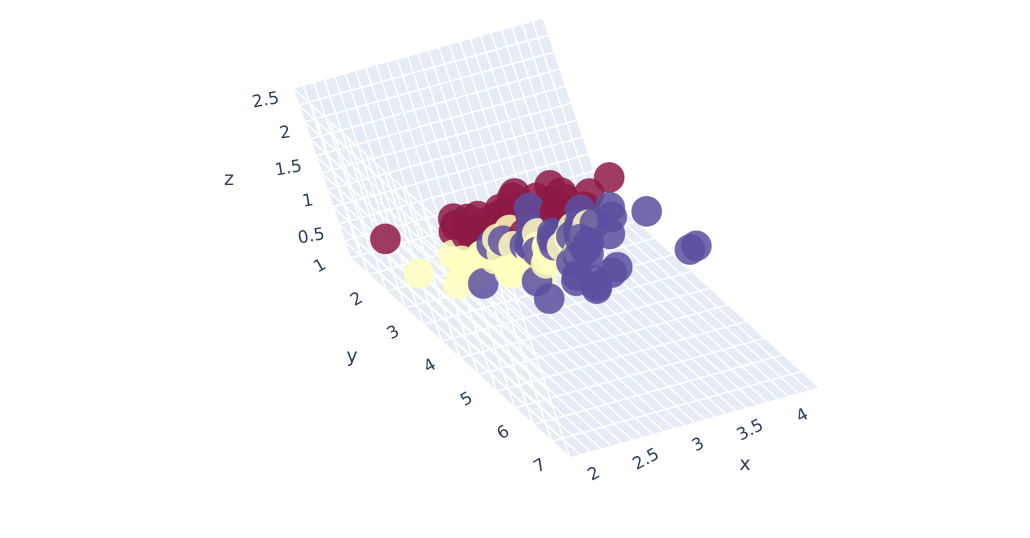  Describe the element at coordinates (744, 464) in the screenshot. I see `x-axis-title: x` at that location.